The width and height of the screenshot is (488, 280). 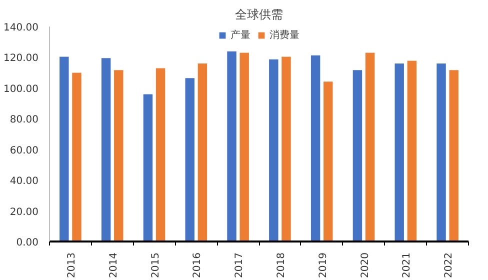 I want to click on x-tick-label: 2018, so click(x=281, y=265).